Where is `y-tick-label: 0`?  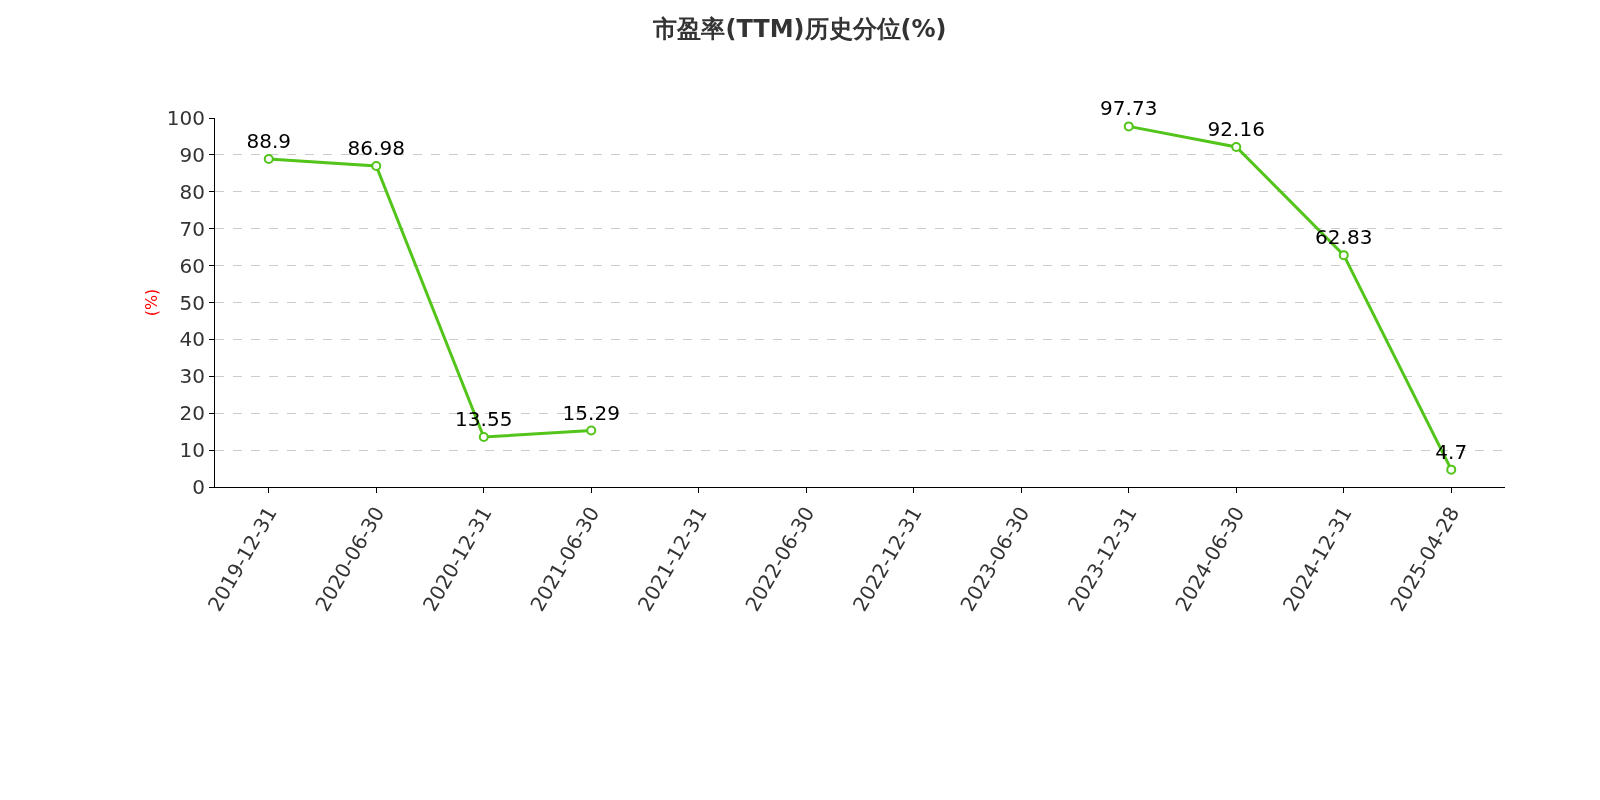 y-tick-label: 0 is located at coordinates (198, 487).